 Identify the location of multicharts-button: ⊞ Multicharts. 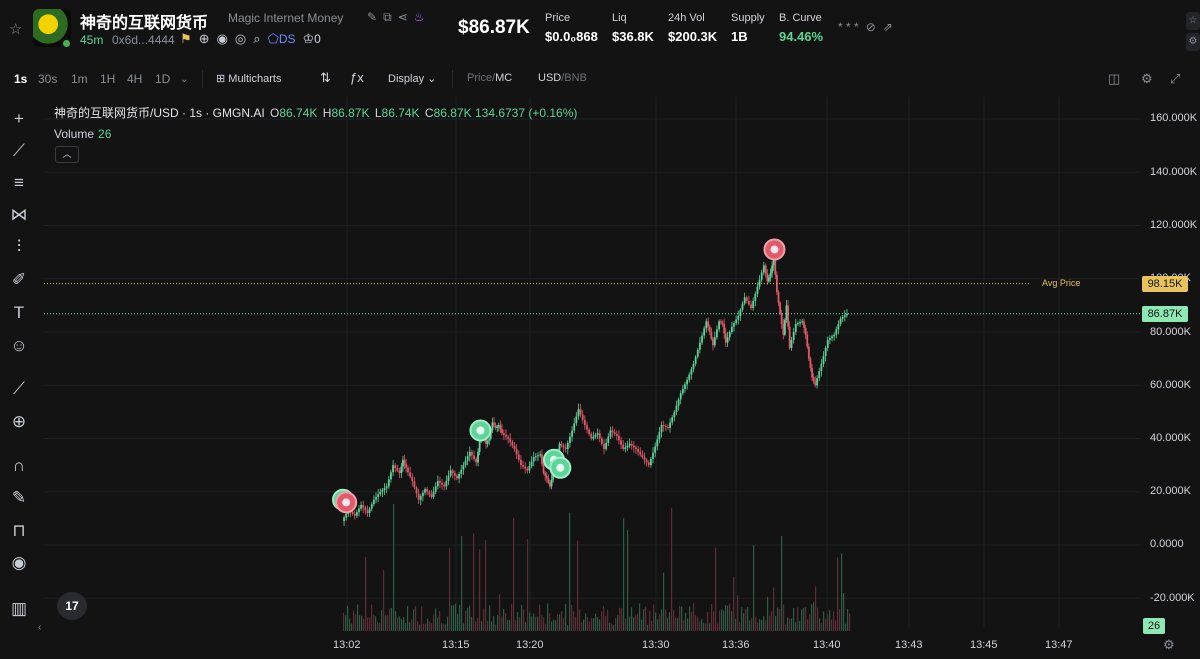
(248, 78).